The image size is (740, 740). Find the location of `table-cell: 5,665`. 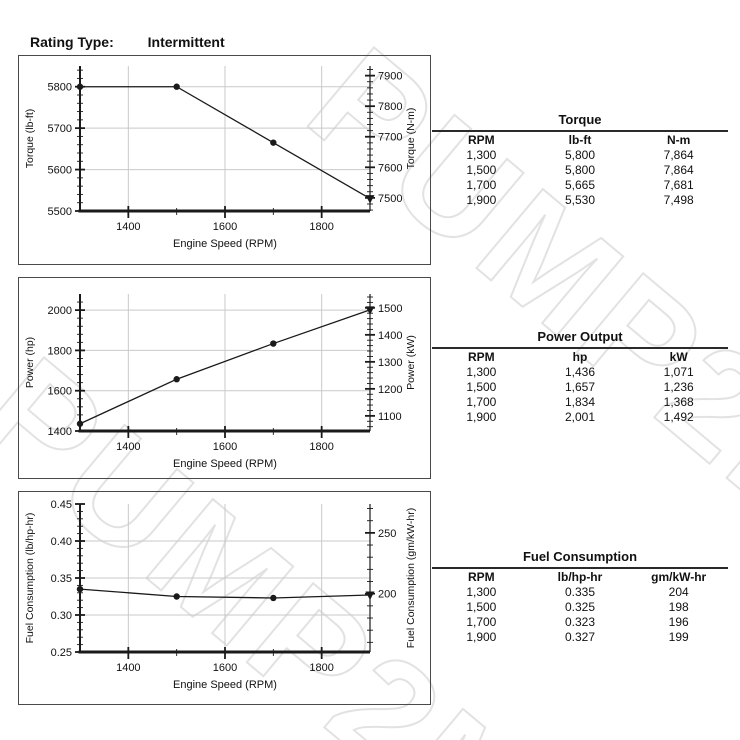

table-cell: 5,665 is located at coordinates (579, 185).